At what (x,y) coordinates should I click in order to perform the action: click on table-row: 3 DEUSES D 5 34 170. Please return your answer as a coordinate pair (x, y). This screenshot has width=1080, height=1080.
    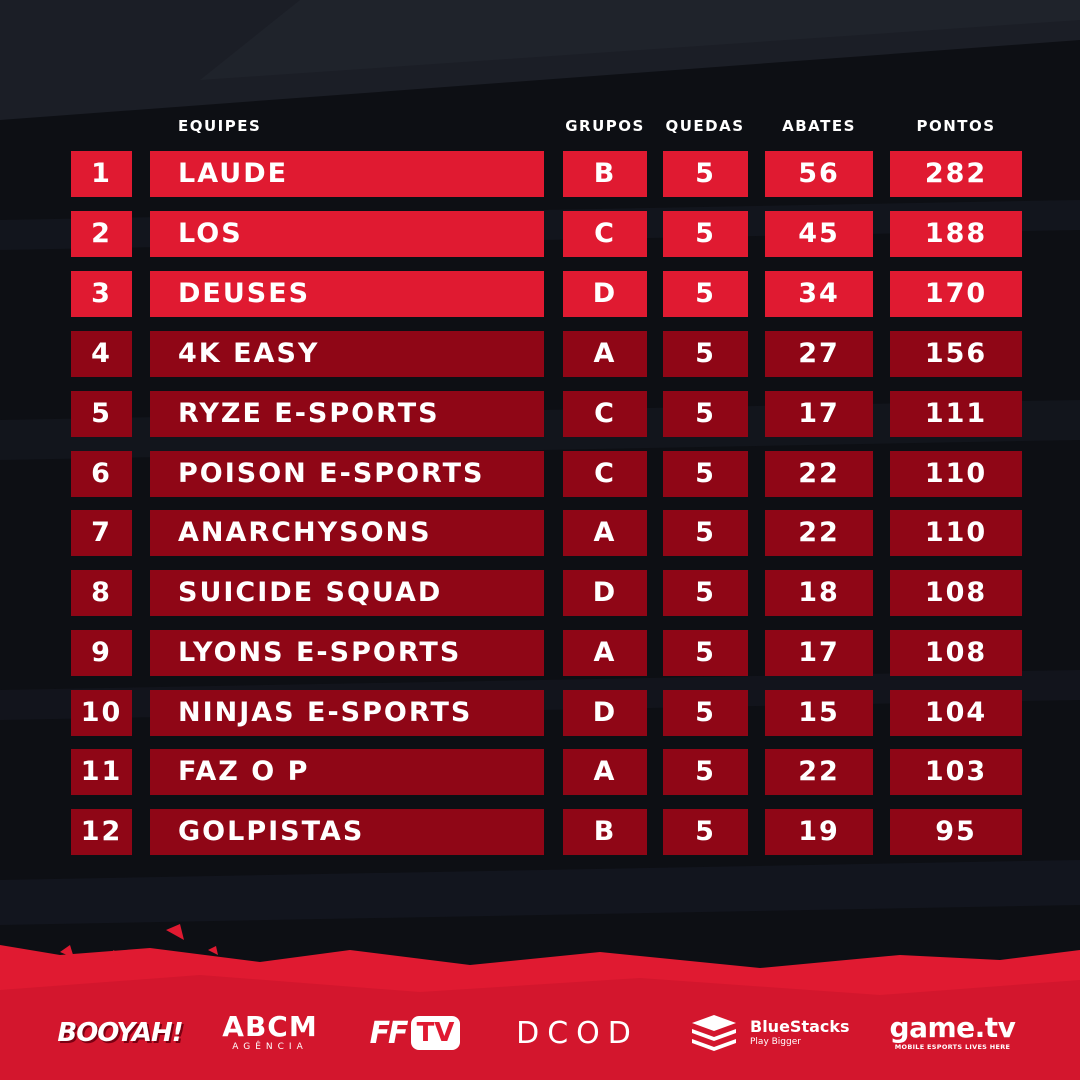
    Looking at the image, I should click on (540, 294).